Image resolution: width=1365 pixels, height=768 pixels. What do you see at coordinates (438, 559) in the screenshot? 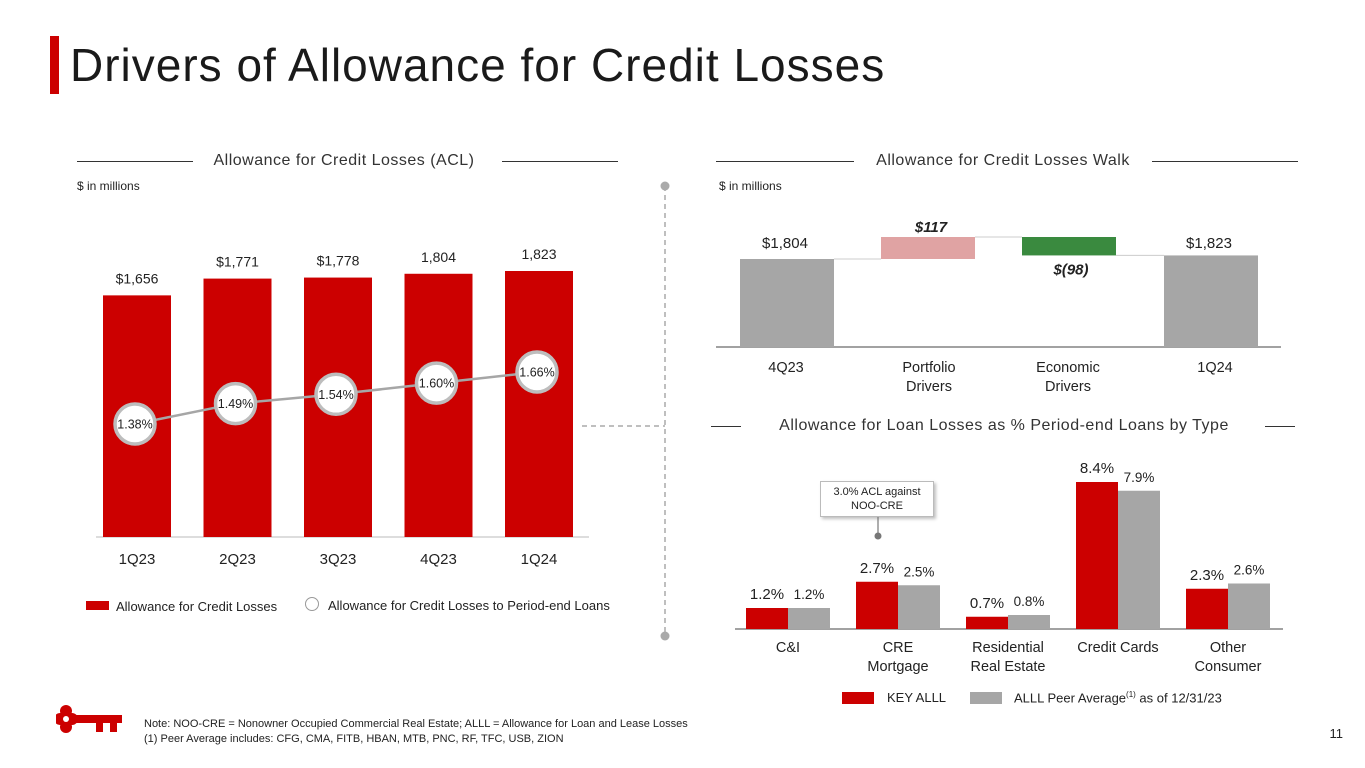
I see `acl-x-tick-label: 4Q23` at bounding box center [438, 559].